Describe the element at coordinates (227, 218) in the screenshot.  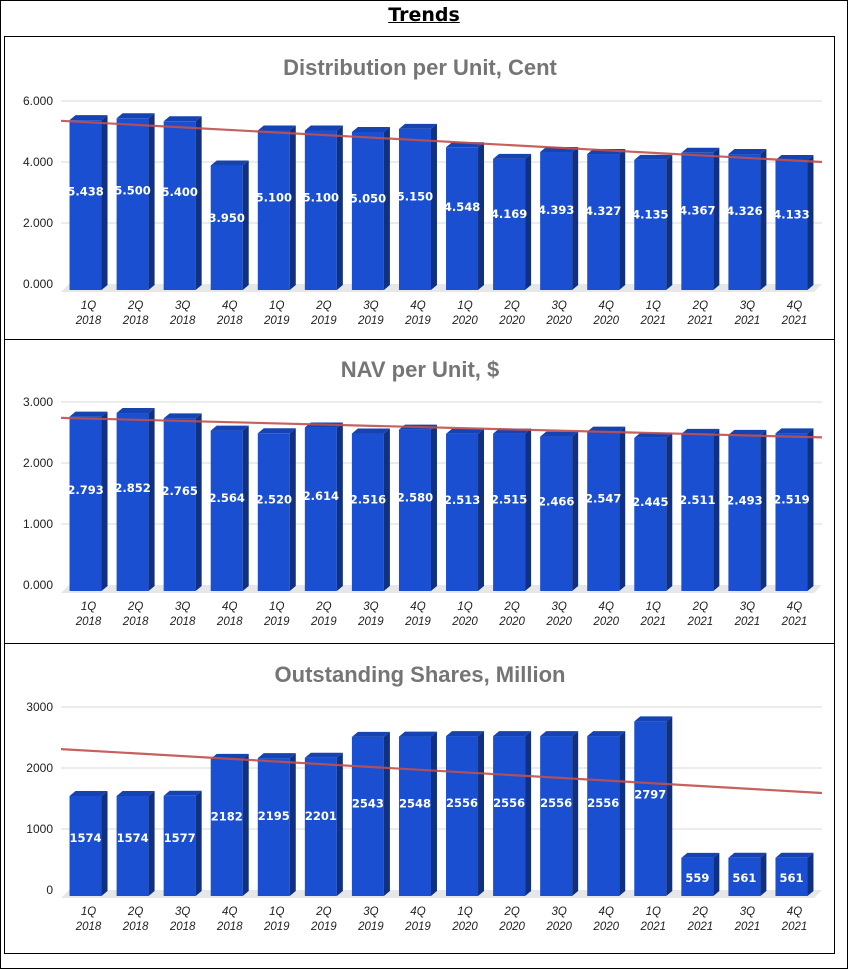
I see `data-label: 3.950` at that location.